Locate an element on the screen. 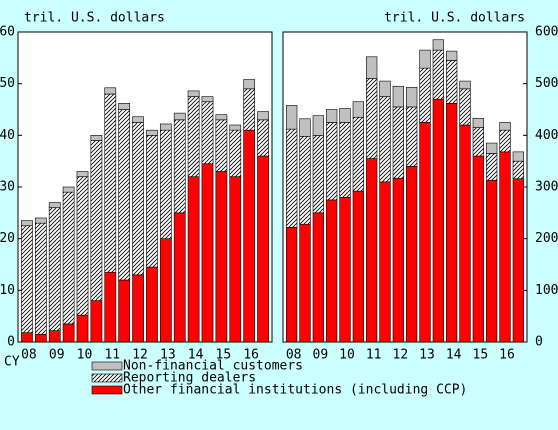 The image size is (558, 430). y-tick-label: 100 is located at coordinates (546, 290).